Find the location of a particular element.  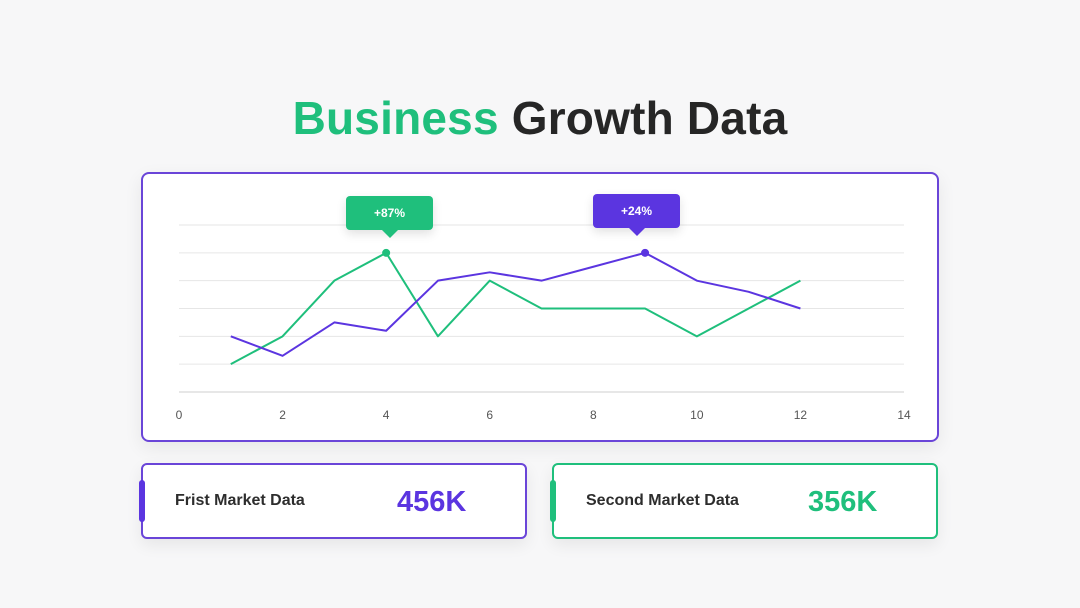

x-tick-label: 14 is located at coordinates (904, 415).